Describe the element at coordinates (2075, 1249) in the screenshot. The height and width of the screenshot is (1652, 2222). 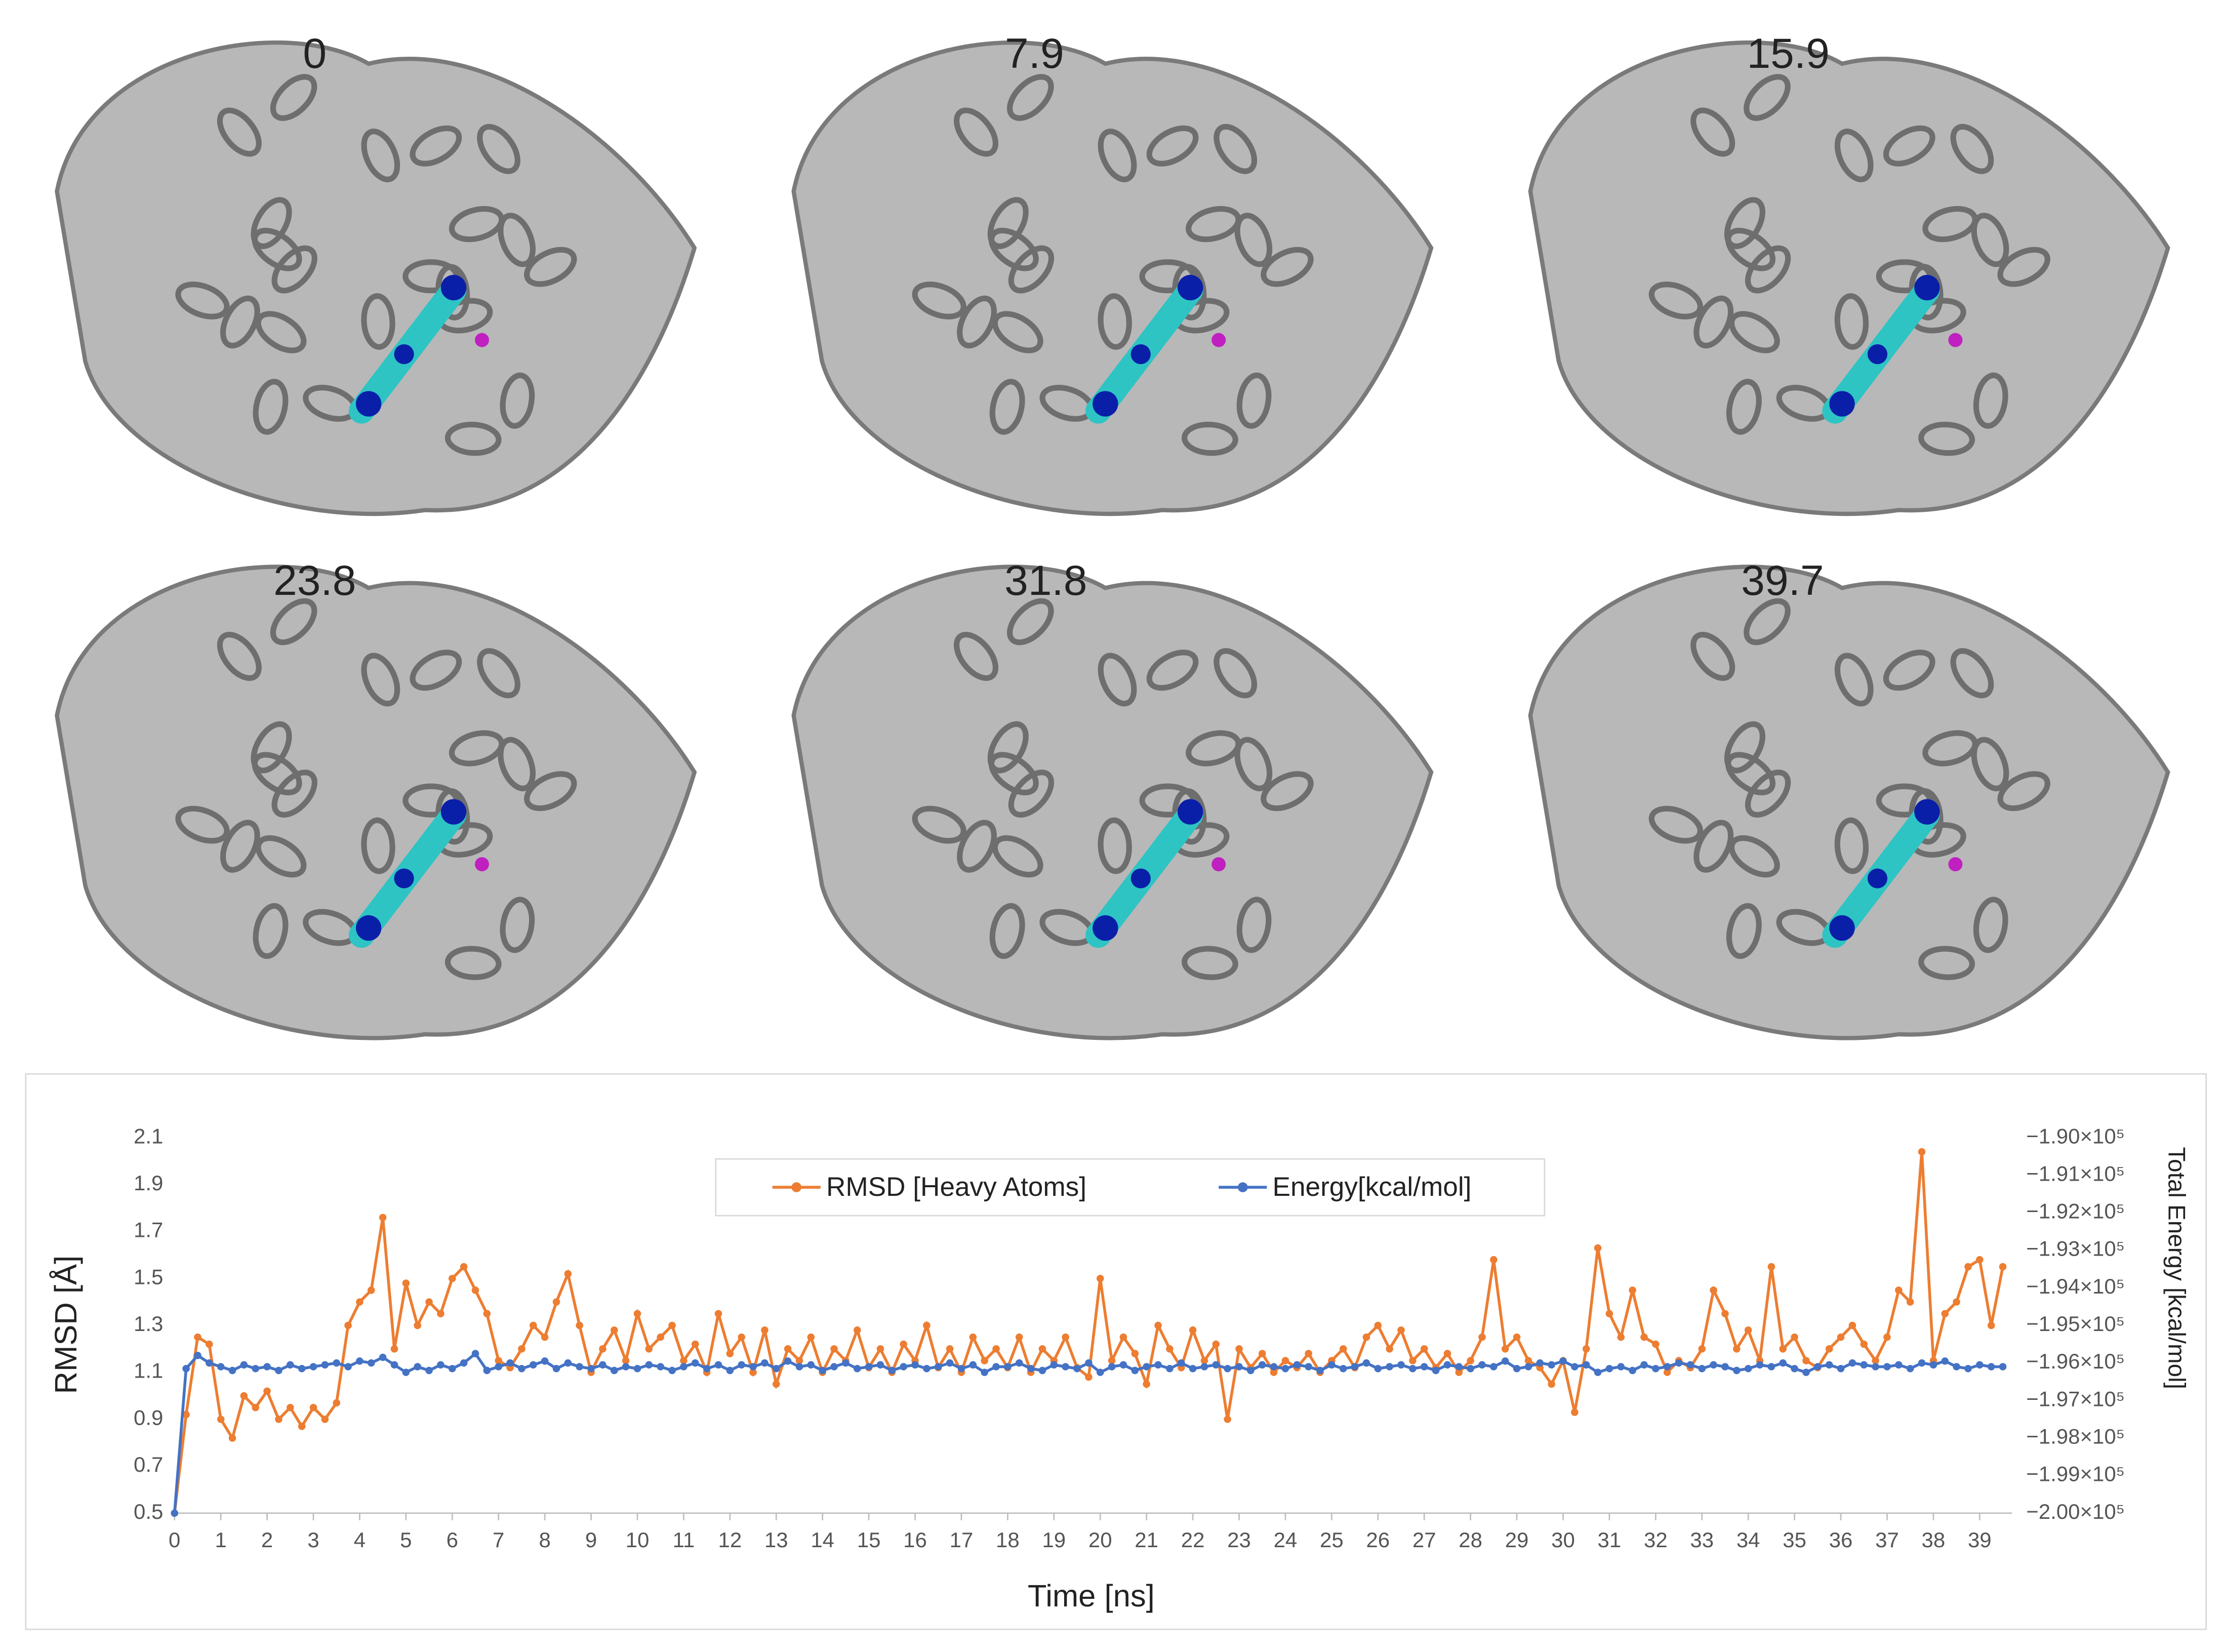
I see `y2-tick-label: −1.93×10⁵` at that location.